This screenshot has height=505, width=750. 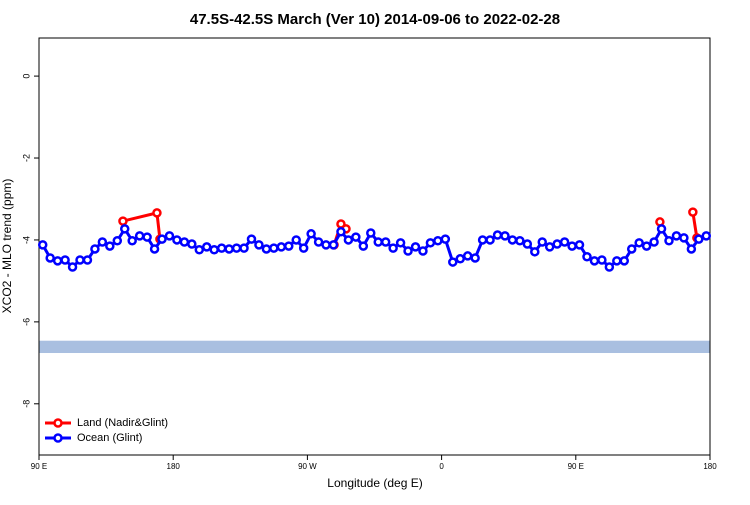 What do you see at coordinates (26, 322) in the screenshot?
I see `y-tick-label: -6` at bounding box center [26, 322].